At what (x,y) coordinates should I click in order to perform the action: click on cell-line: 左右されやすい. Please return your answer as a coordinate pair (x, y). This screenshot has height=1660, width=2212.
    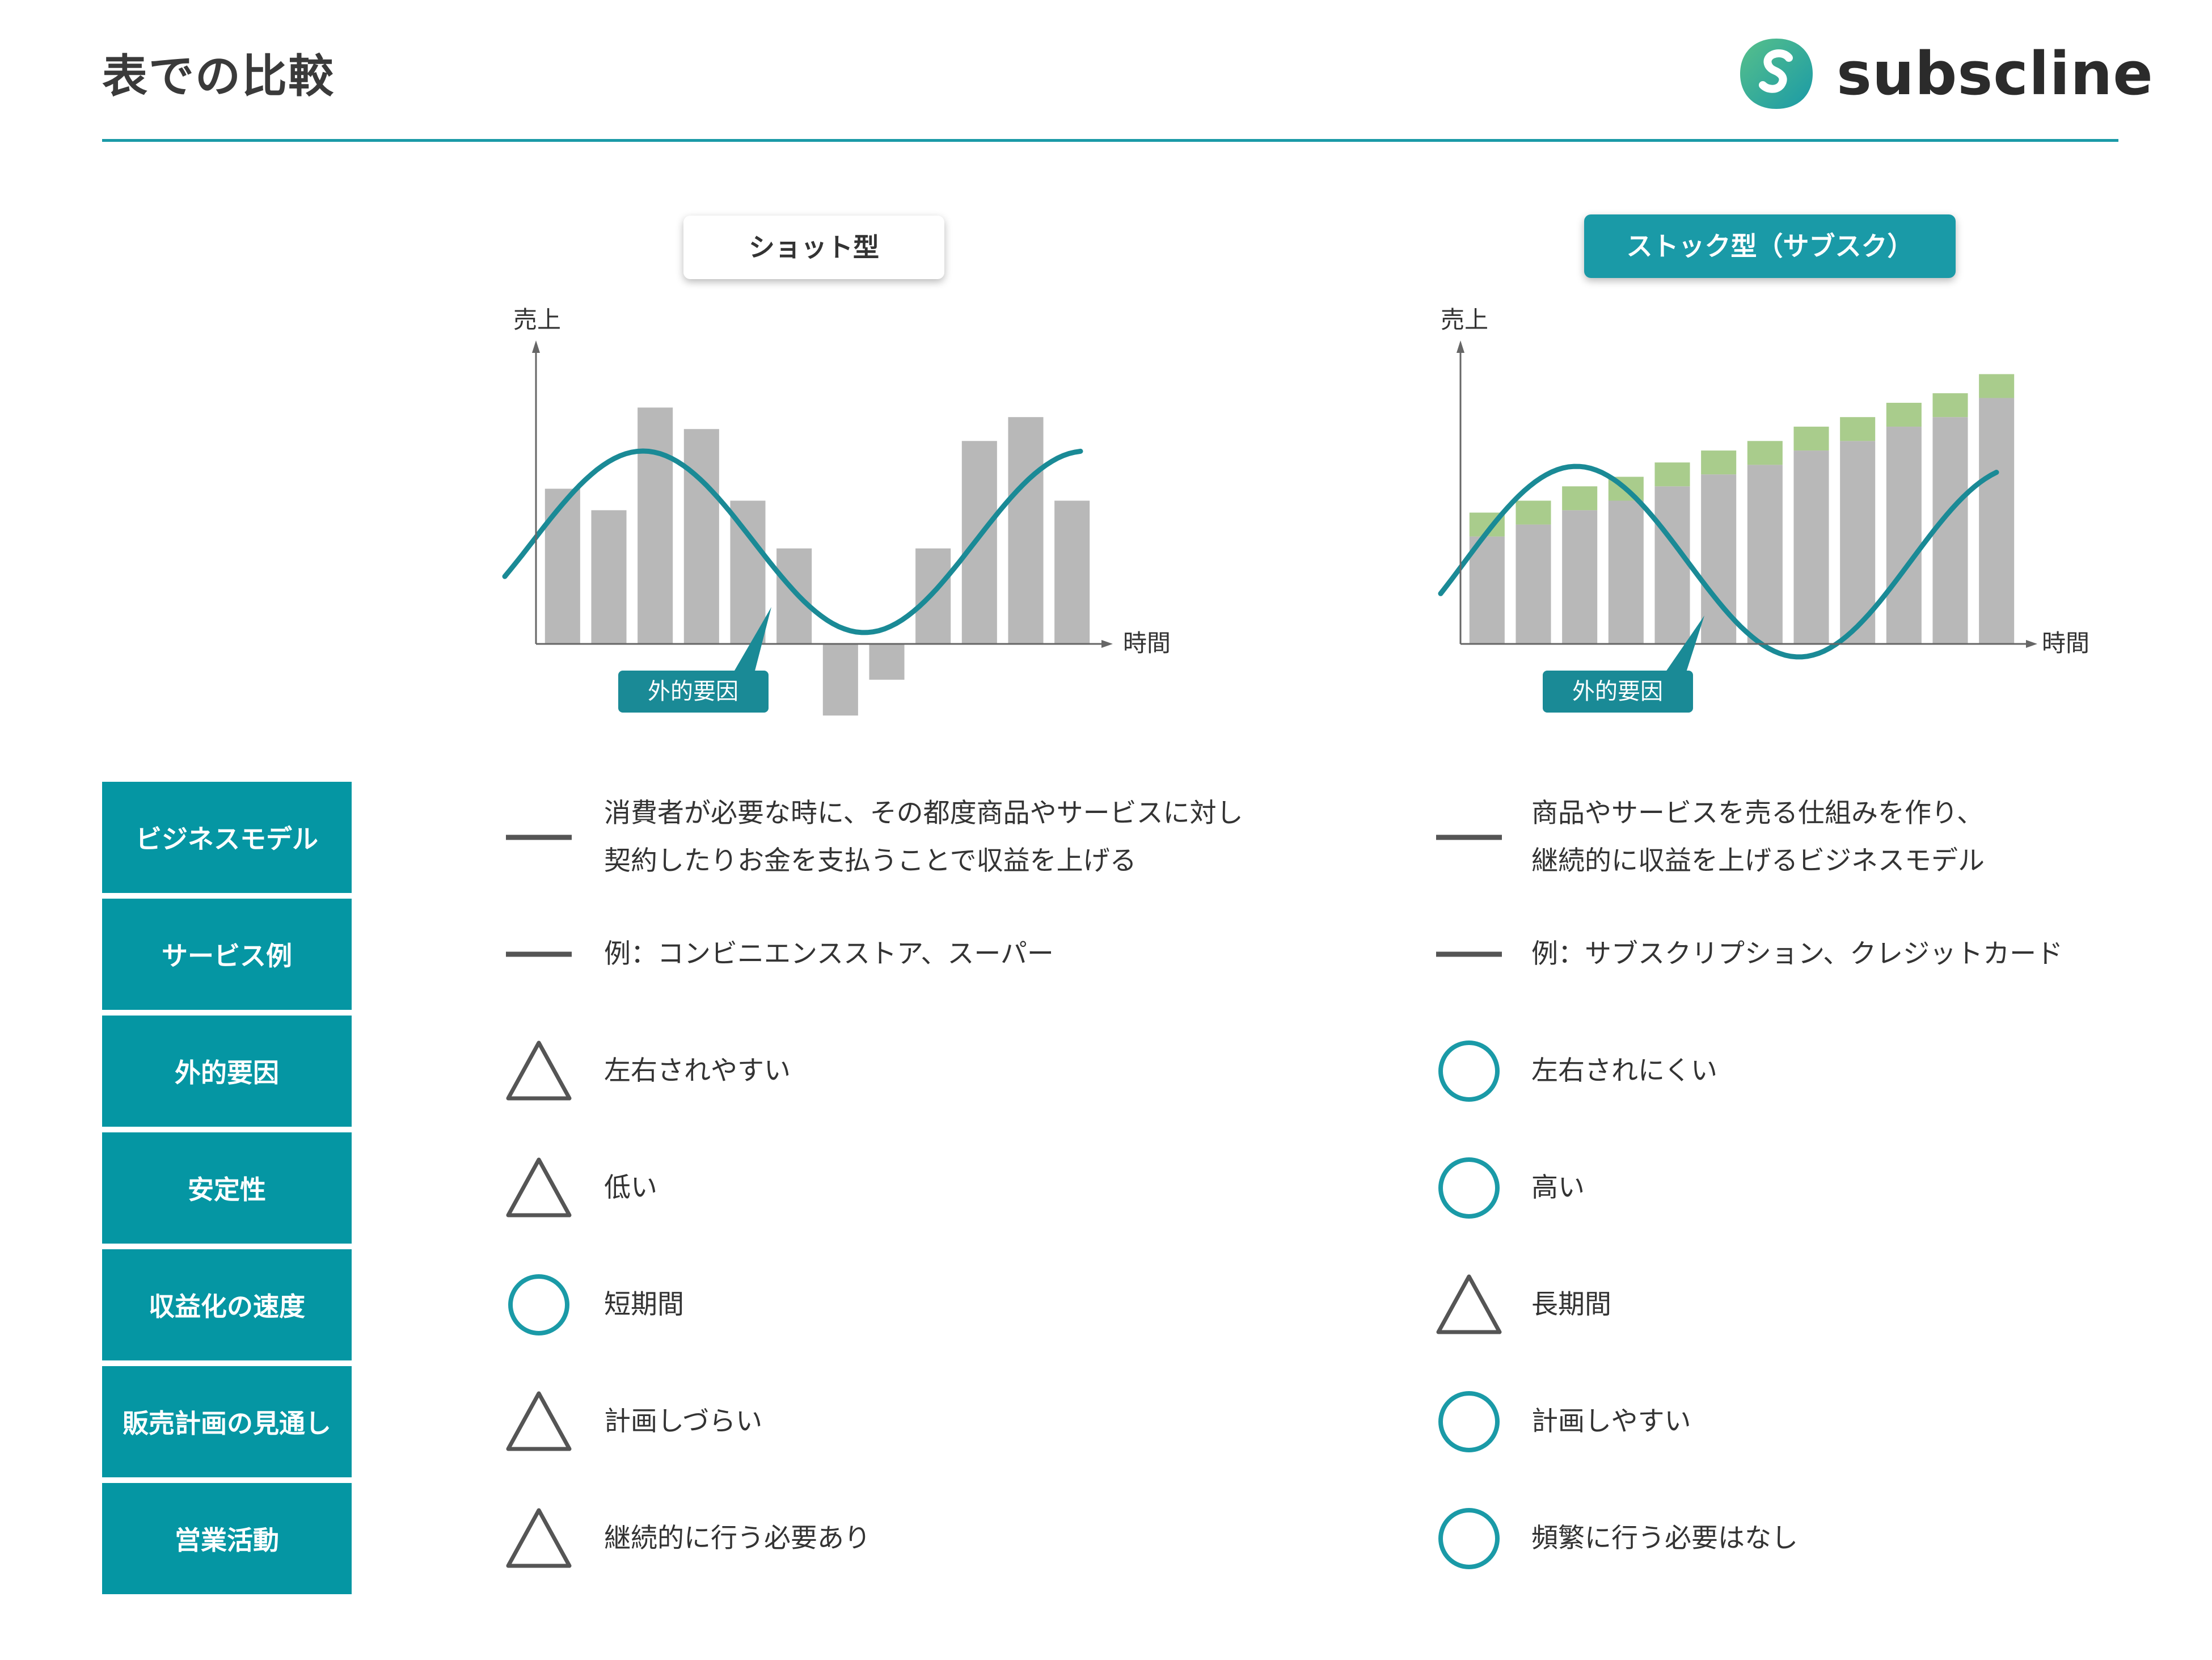
    Looking at the image, I should click on (697, 1070).